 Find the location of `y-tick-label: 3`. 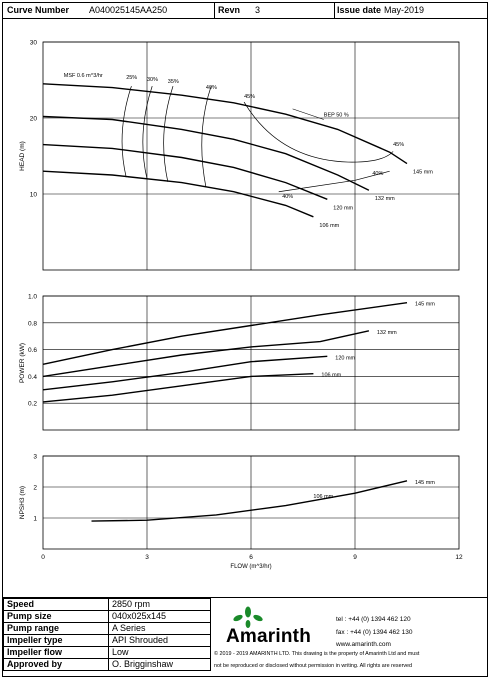

y-tick-label: 3 is located at coordinates (35, 457).